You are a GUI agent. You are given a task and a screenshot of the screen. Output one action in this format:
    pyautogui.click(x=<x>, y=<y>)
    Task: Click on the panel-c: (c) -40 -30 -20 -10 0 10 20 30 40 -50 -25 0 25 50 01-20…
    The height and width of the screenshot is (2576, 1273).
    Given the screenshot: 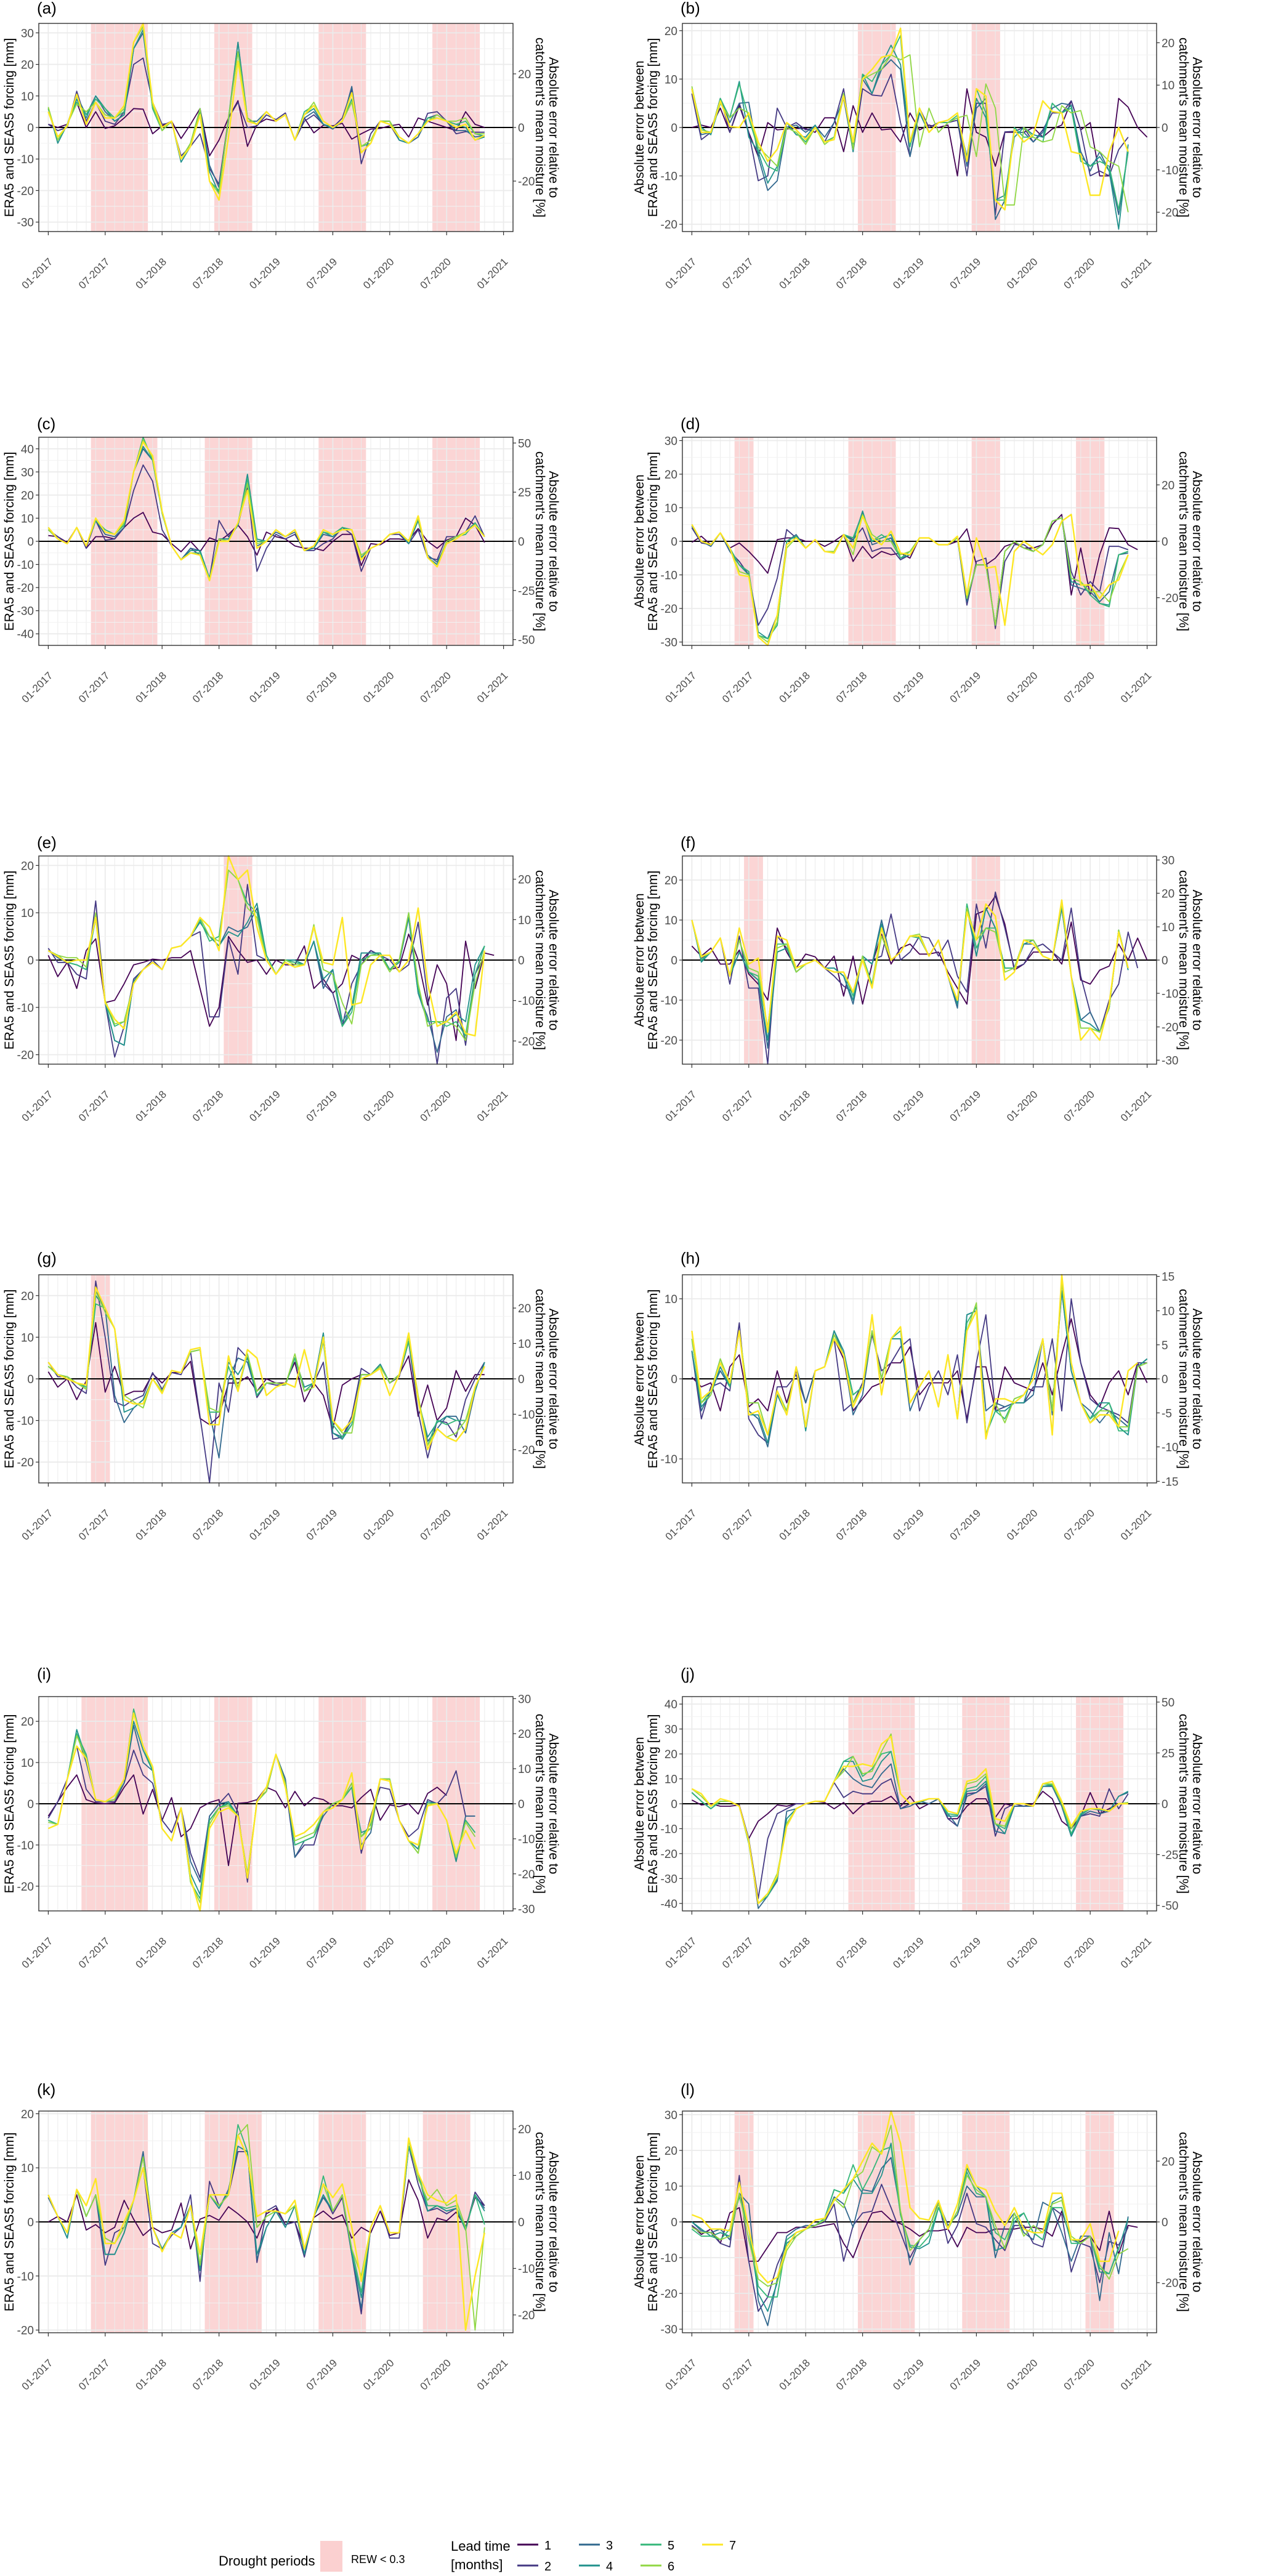 What is the action you would take?
    pyautogui.click(x=280, y=559)
    